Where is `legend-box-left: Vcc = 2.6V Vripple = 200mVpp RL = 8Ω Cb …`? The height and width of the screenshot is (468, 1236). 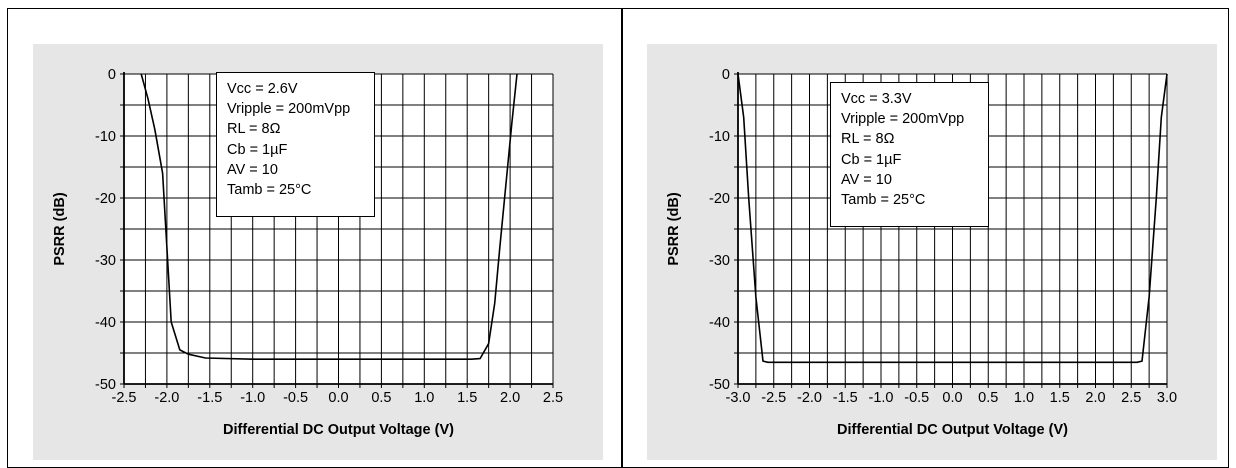
legend-box-left: Vcc = 2.6V Vripple = 200mVpp RL = 8Ω Cb … is located at coordinates (295, 144).